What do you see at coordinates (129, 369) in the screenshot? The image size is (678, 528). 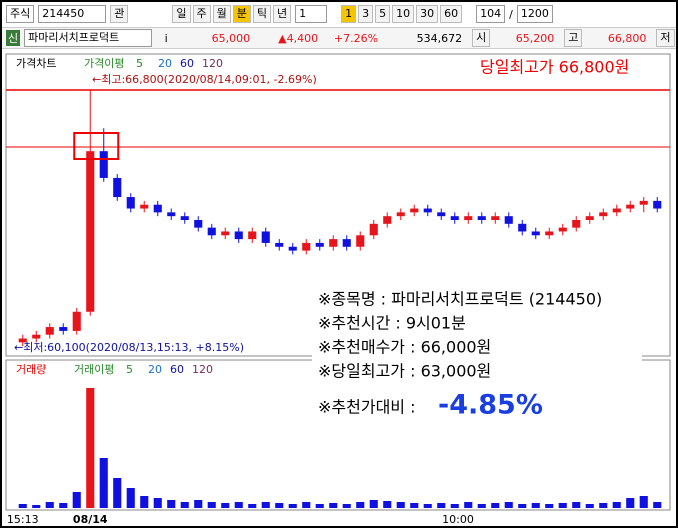 I see `volume-ma-period: 5` at bounding box center [129, 369].